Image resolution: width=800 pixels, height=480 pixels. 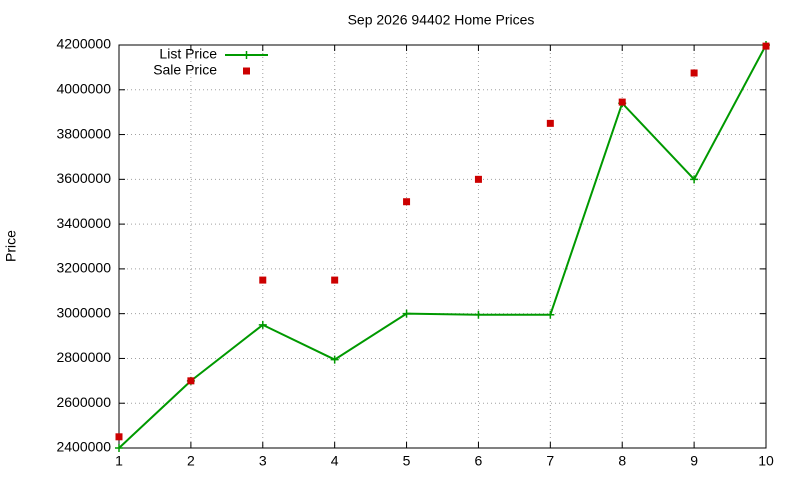 I want to click on y-tick-label: 2400000, so click(x=83, y=447).